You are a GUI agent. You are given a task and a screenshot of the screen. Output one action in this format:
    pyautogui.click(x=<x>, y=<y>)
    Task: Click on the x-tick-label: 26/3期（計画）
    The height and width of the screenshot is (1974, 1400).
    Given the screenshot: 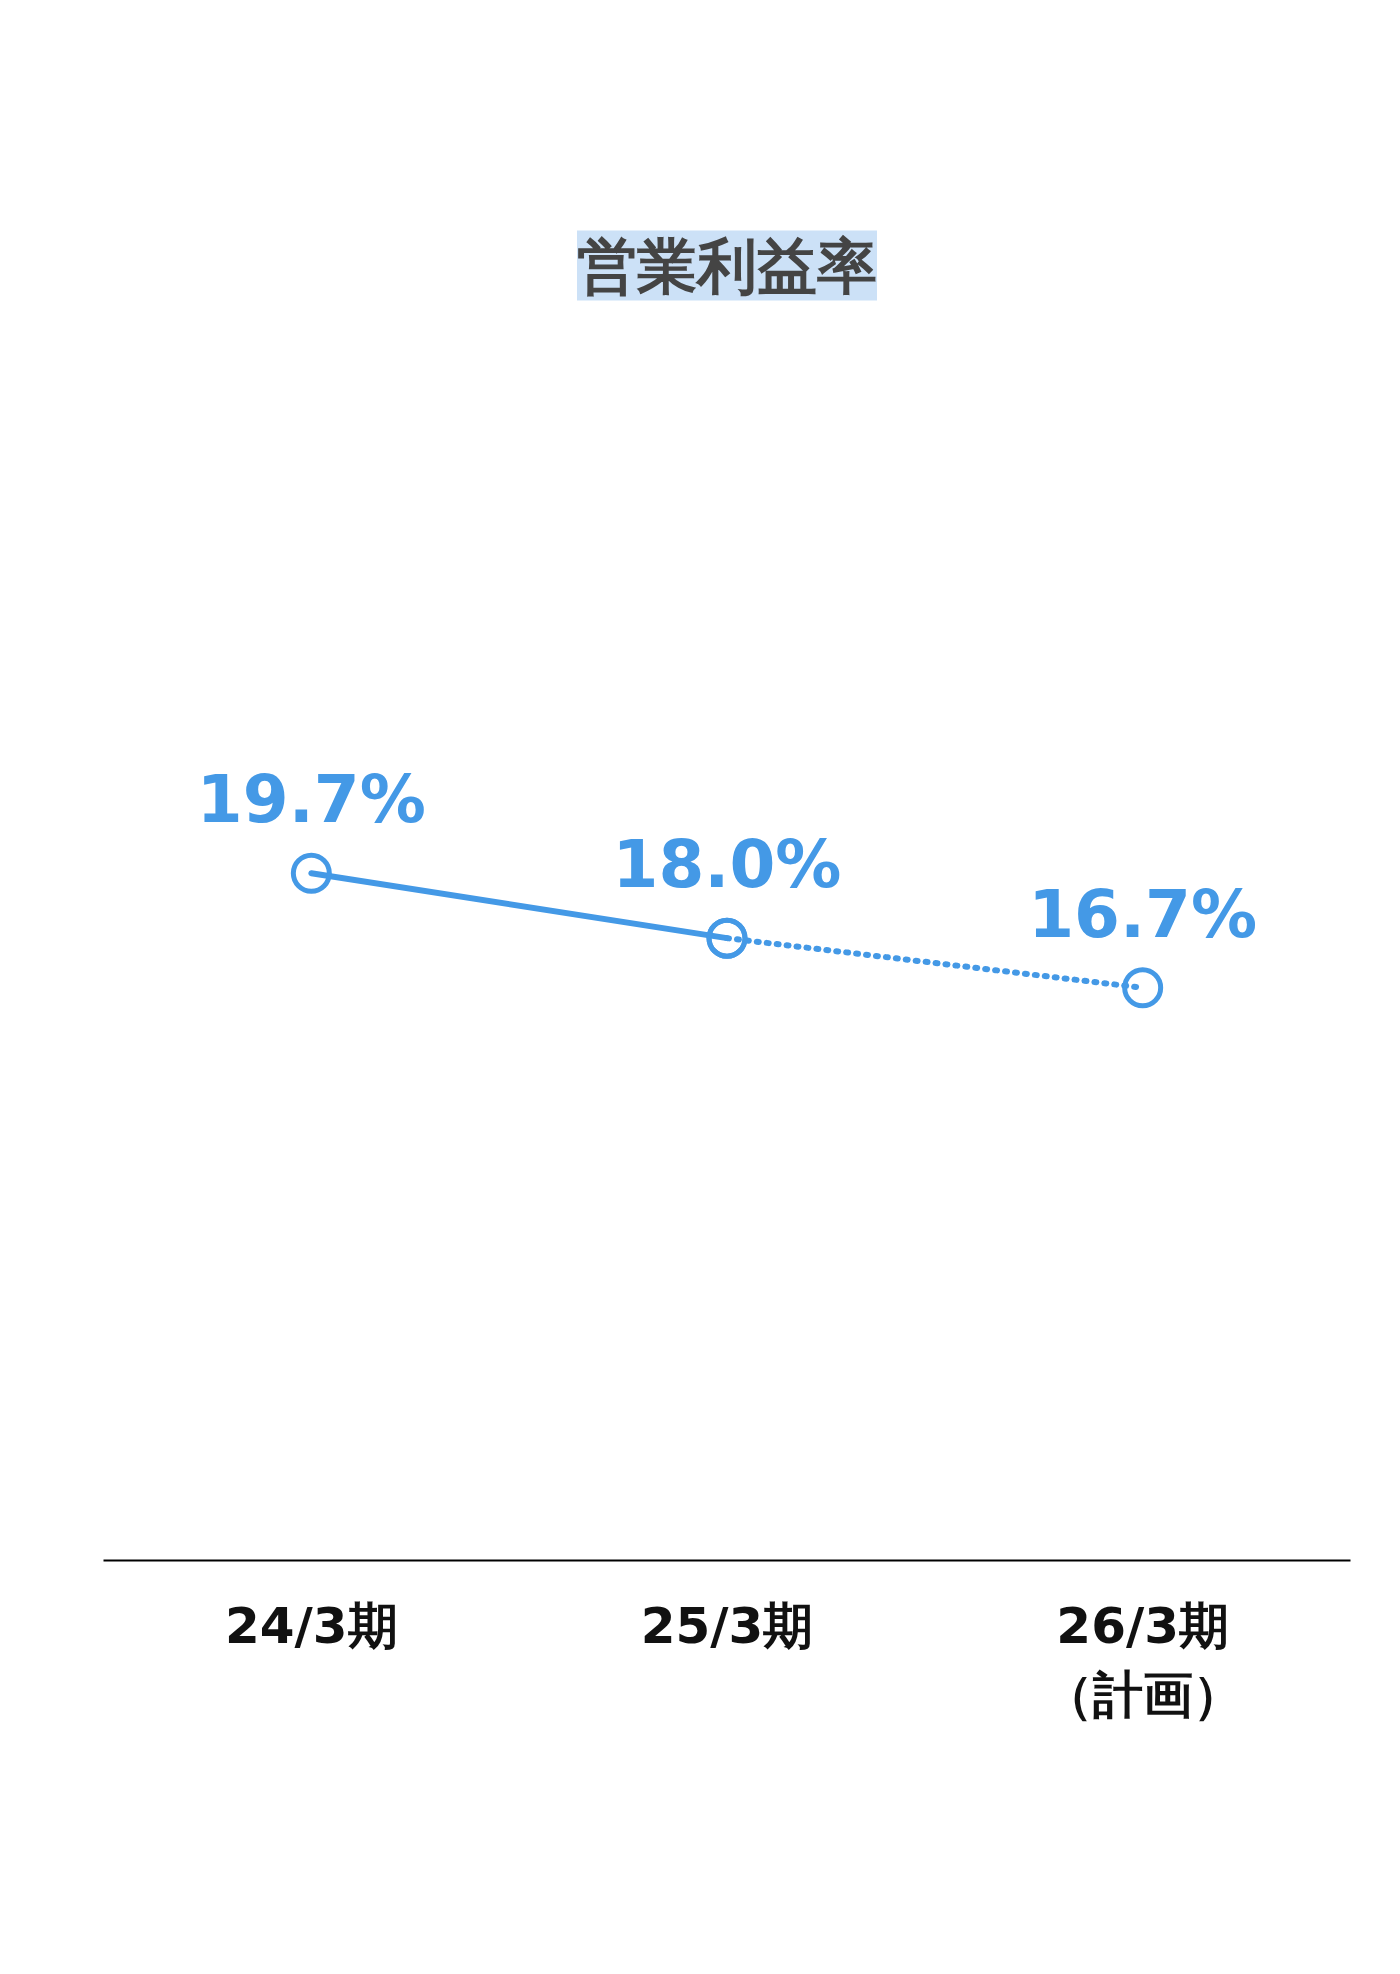 What is the action you would take?
    pyautogui.click(x=1142, y=1660)
    